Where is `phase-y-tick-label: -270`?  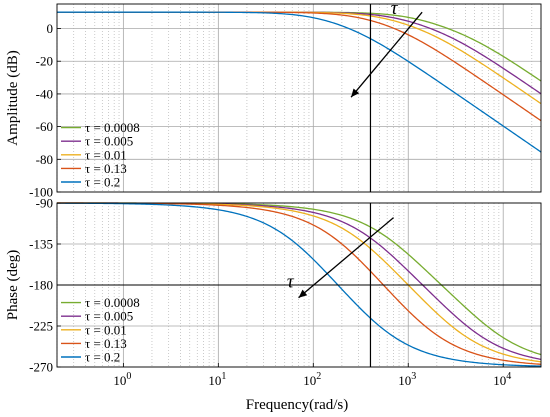 phase-y-tick-label: -270 is located at coordinates (41, 367).